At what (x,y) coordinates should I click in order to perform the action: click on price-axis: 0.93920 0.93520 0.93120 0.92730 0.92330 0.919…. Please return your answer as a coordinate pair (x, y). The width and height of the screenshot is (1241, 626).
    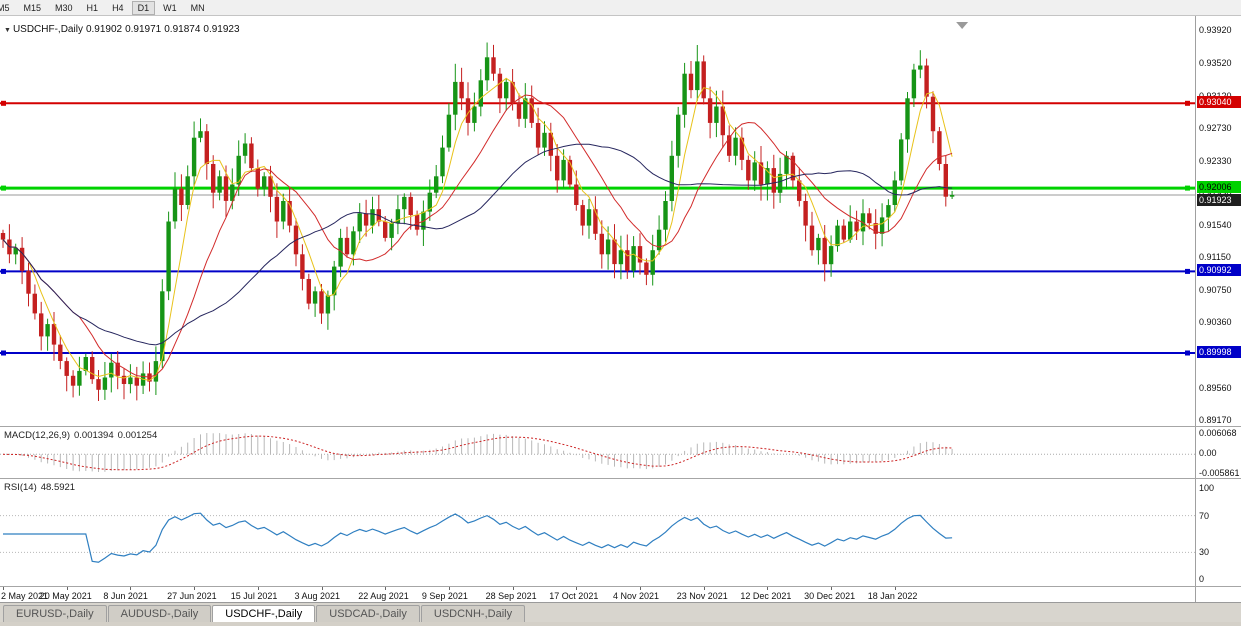
    Looking at the image, I should click on (1218, 309).